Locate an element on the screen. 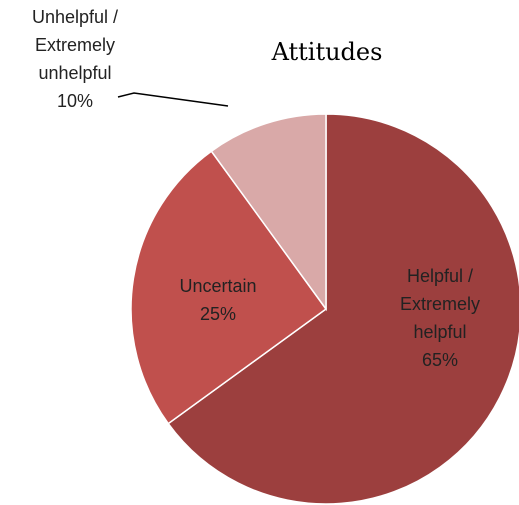 The image size is (519, 505). percent-label: 65% is located at coordinates (440, 360).